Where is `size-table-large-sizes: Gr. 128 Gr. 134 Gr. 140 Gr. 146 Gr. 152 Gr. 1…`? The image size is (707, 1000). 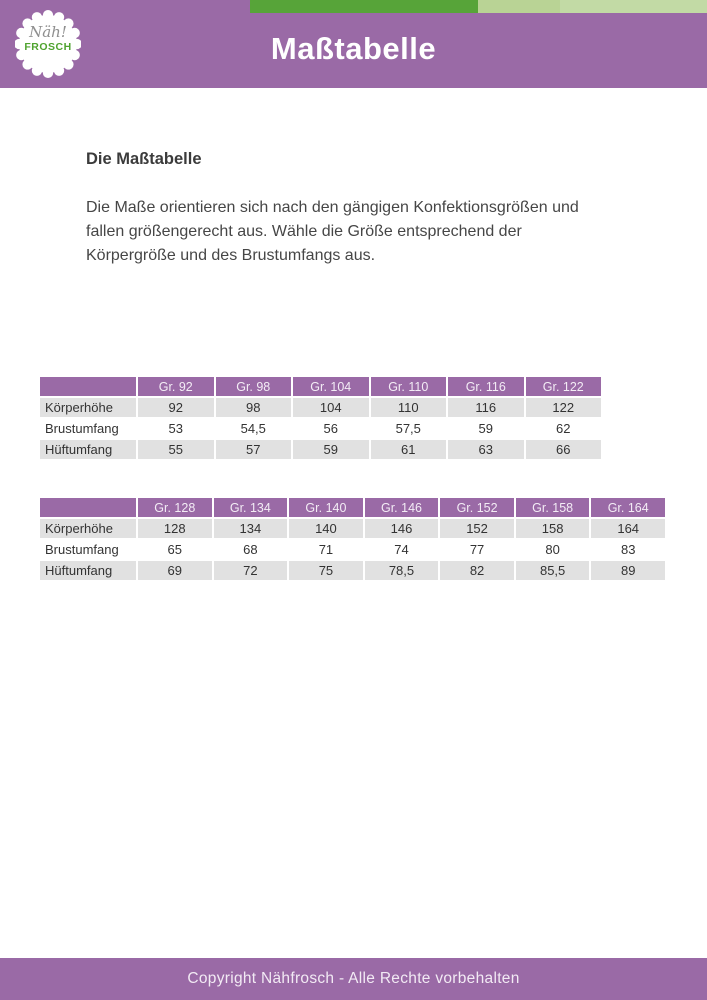 size-table-large-sizes: Gr. 128 Gr. 134 Gr. 140 Gr. 146 Gr. 152 Gr. 1… is located at coordinates (352, 539).